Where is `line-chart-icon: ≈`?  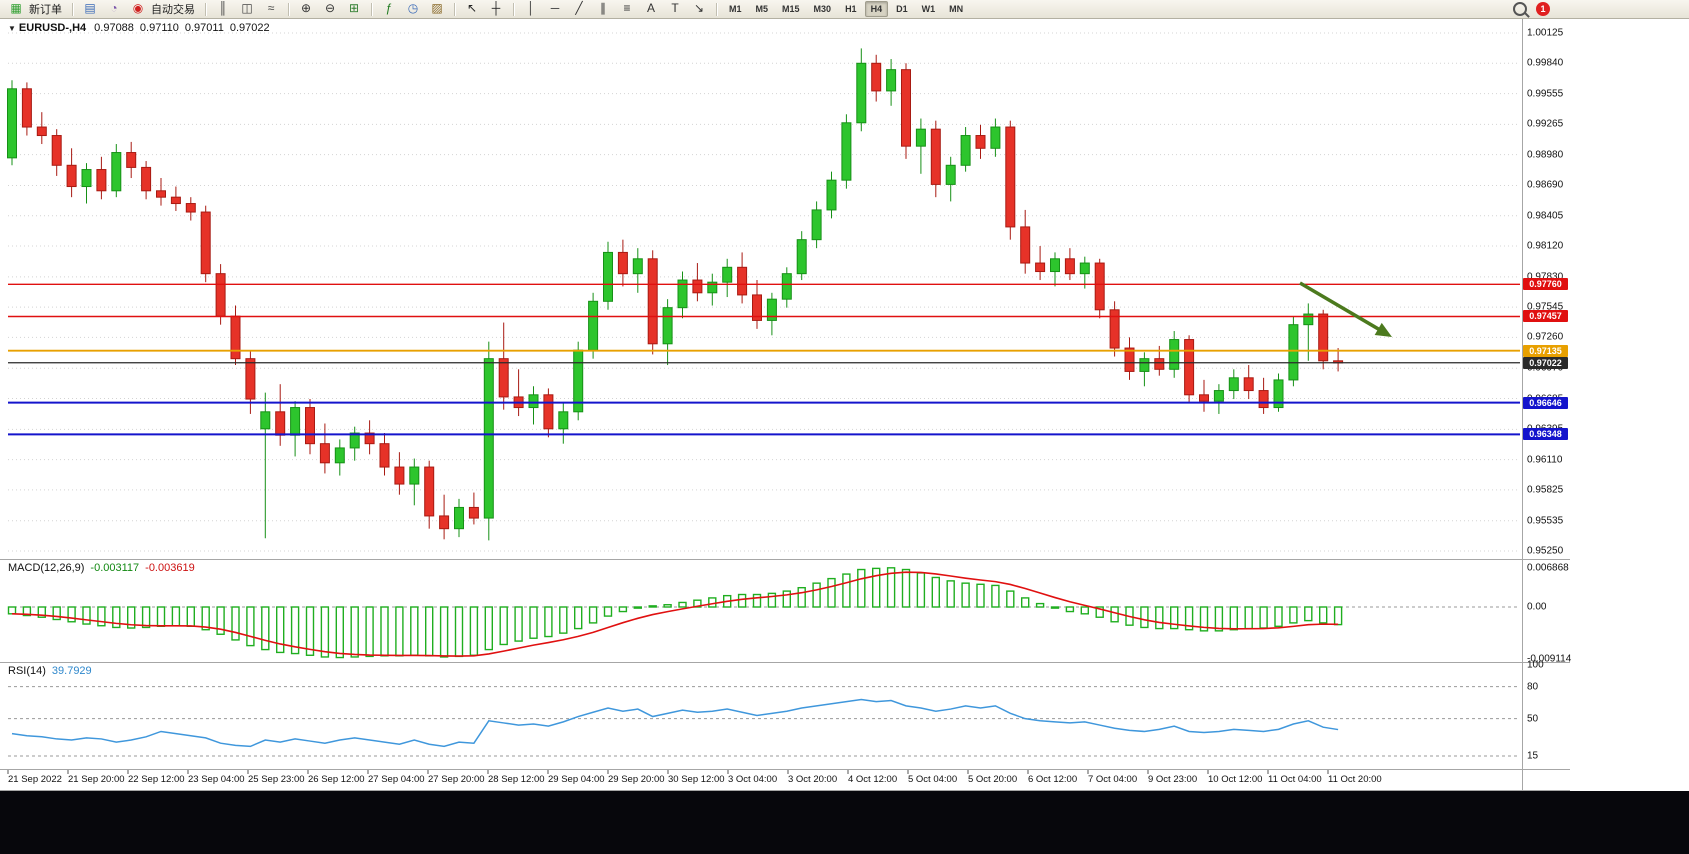
line-chart-icon: ≈ is located at coordinates (271, 8).